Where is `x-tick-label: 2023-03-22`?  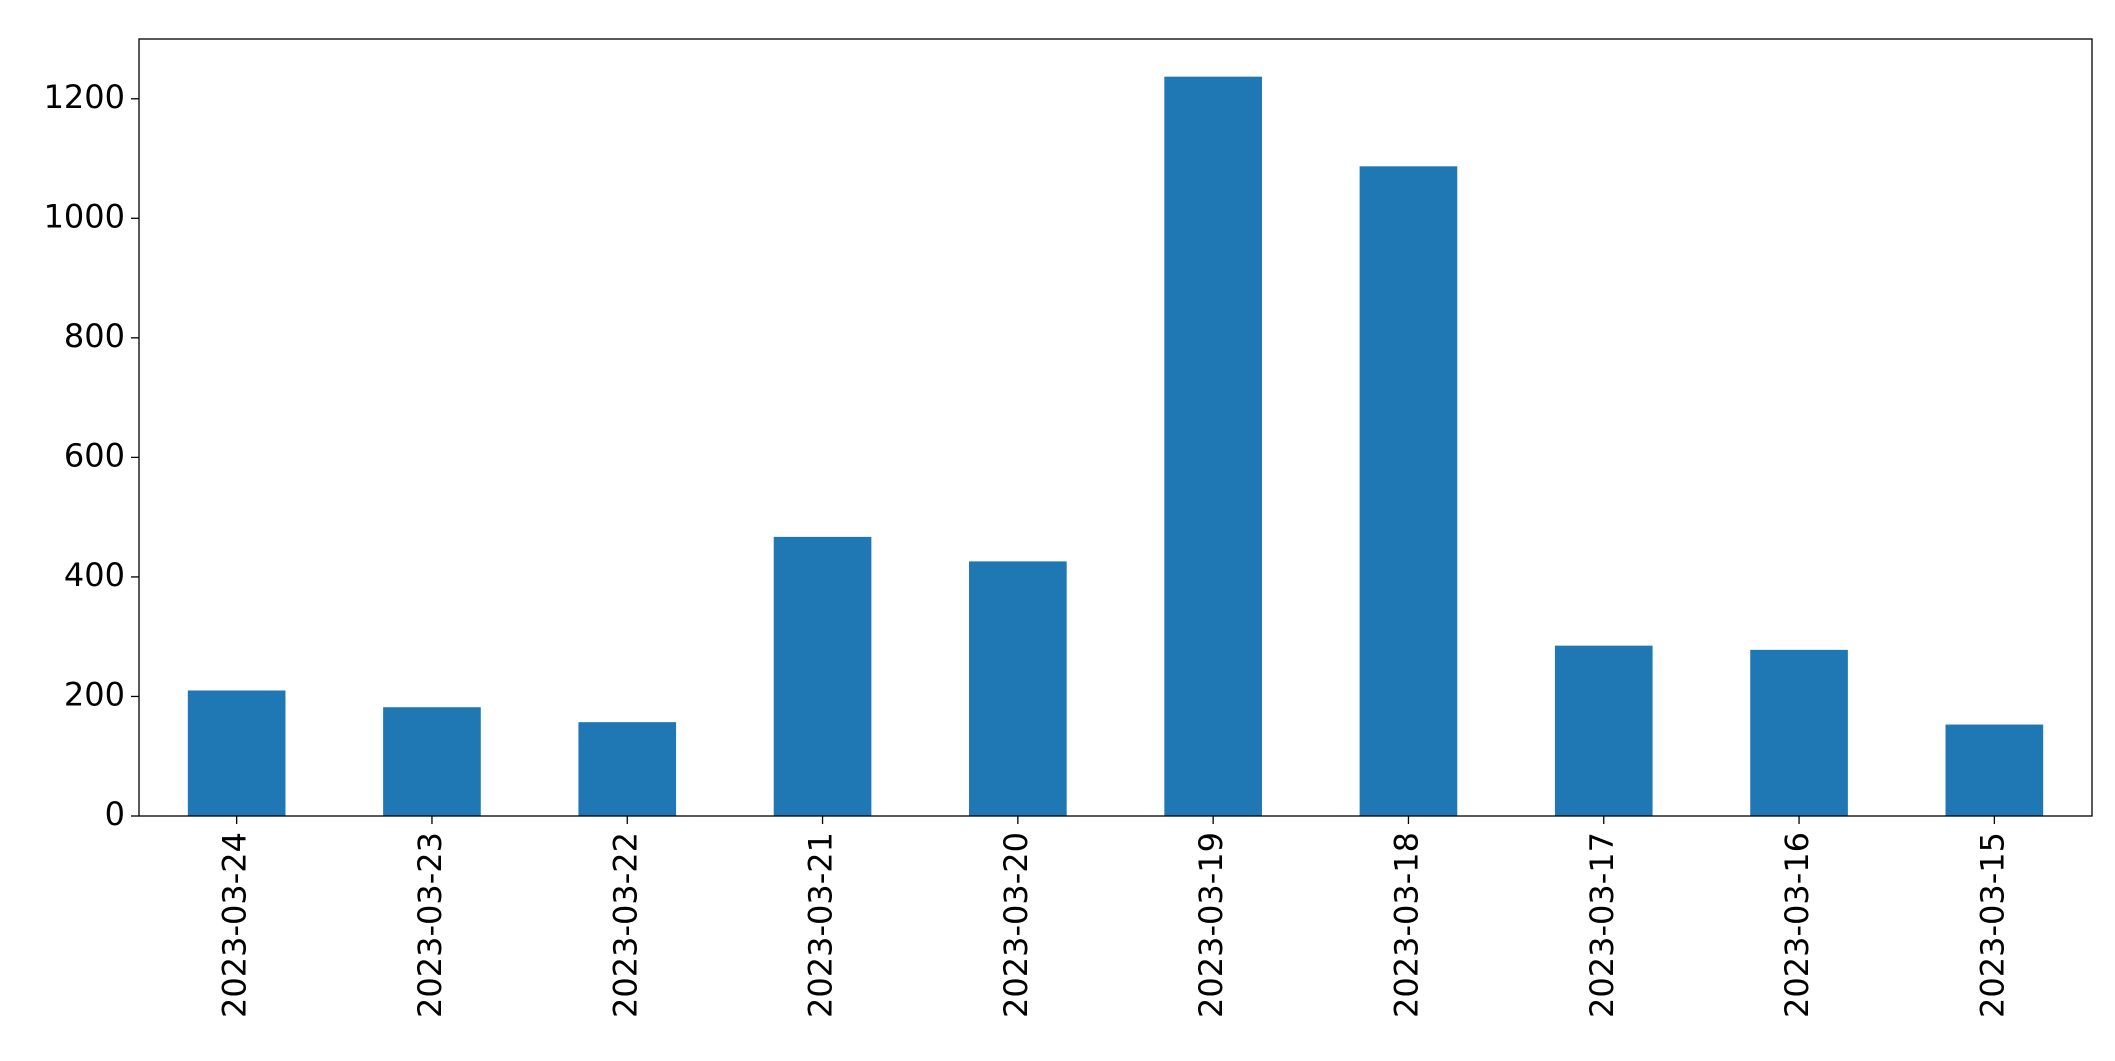
x-tick-label: 2023-03-22 is located at coordinates (625, 925).